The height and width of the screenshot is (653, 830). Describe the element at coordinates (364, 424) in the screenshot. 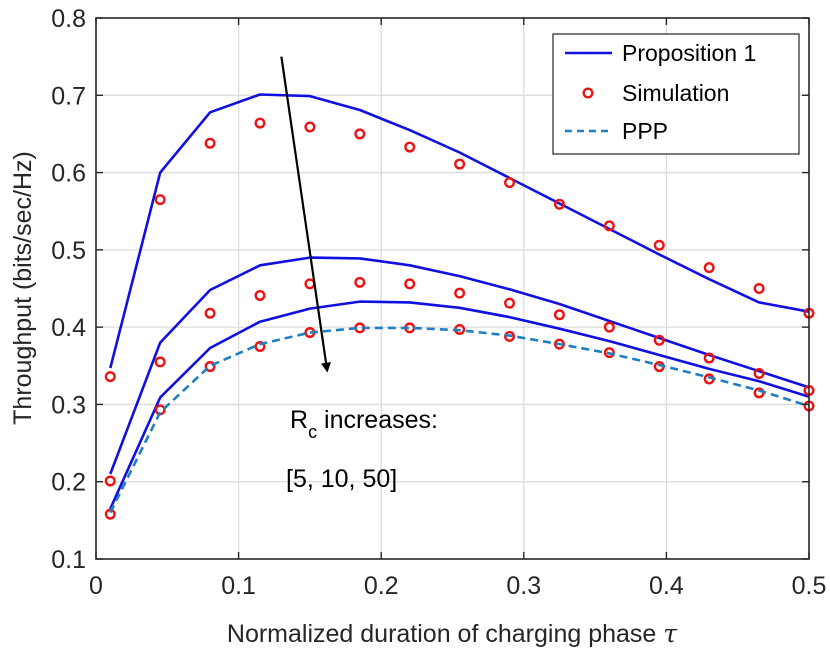

I see `annotation-label: Rc increases:` at that location.